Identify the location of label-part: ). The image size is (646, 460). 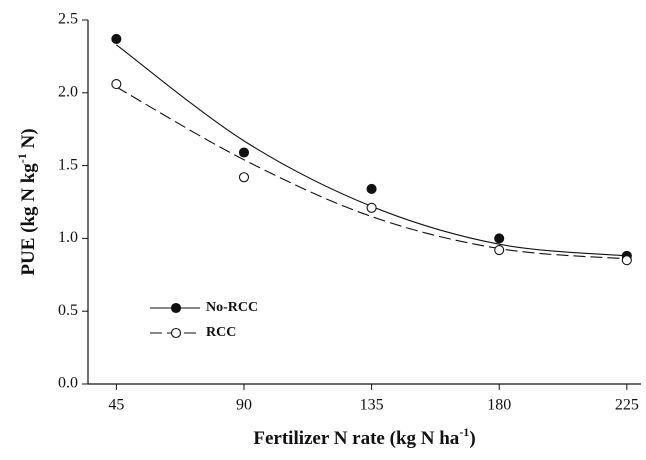
(472, 438).